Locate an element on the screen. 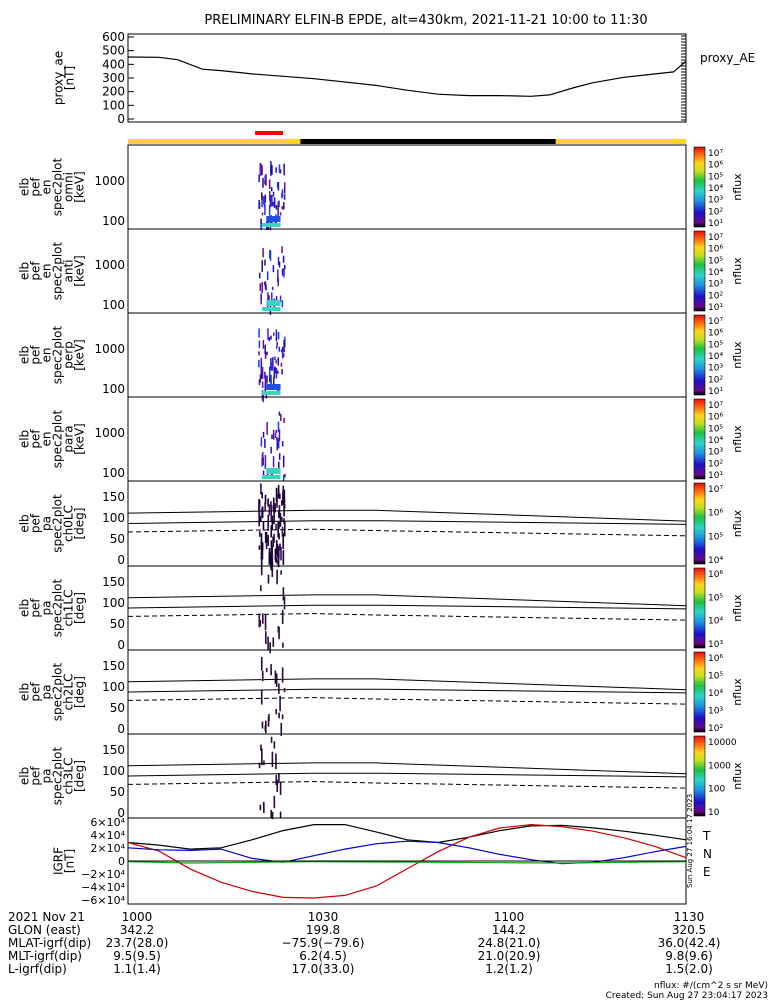 This screenshot has width=775, height=1000. ylabel-4-5: [keV] is located at coordinates (80, 438).